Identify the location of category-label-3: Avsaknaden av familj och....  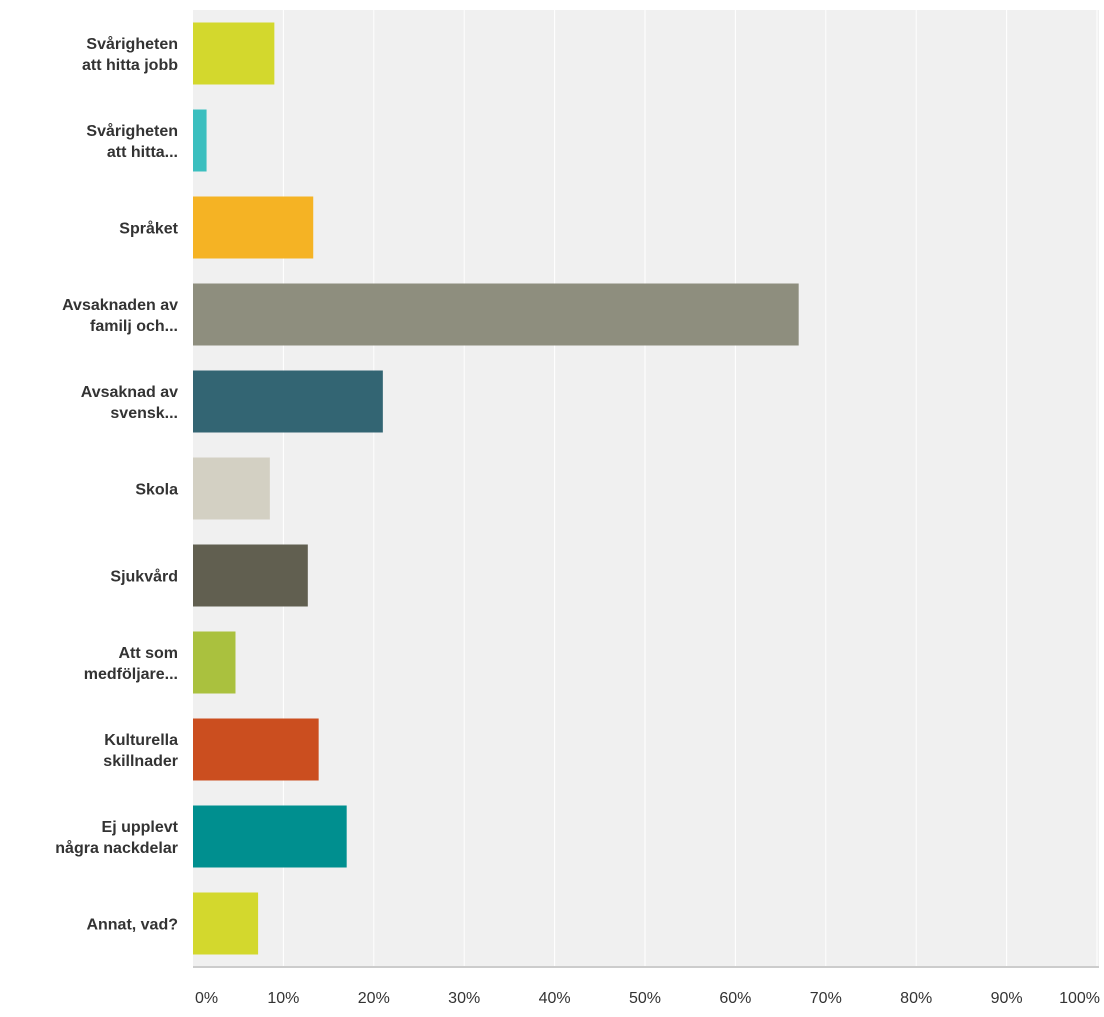
(120, 316).